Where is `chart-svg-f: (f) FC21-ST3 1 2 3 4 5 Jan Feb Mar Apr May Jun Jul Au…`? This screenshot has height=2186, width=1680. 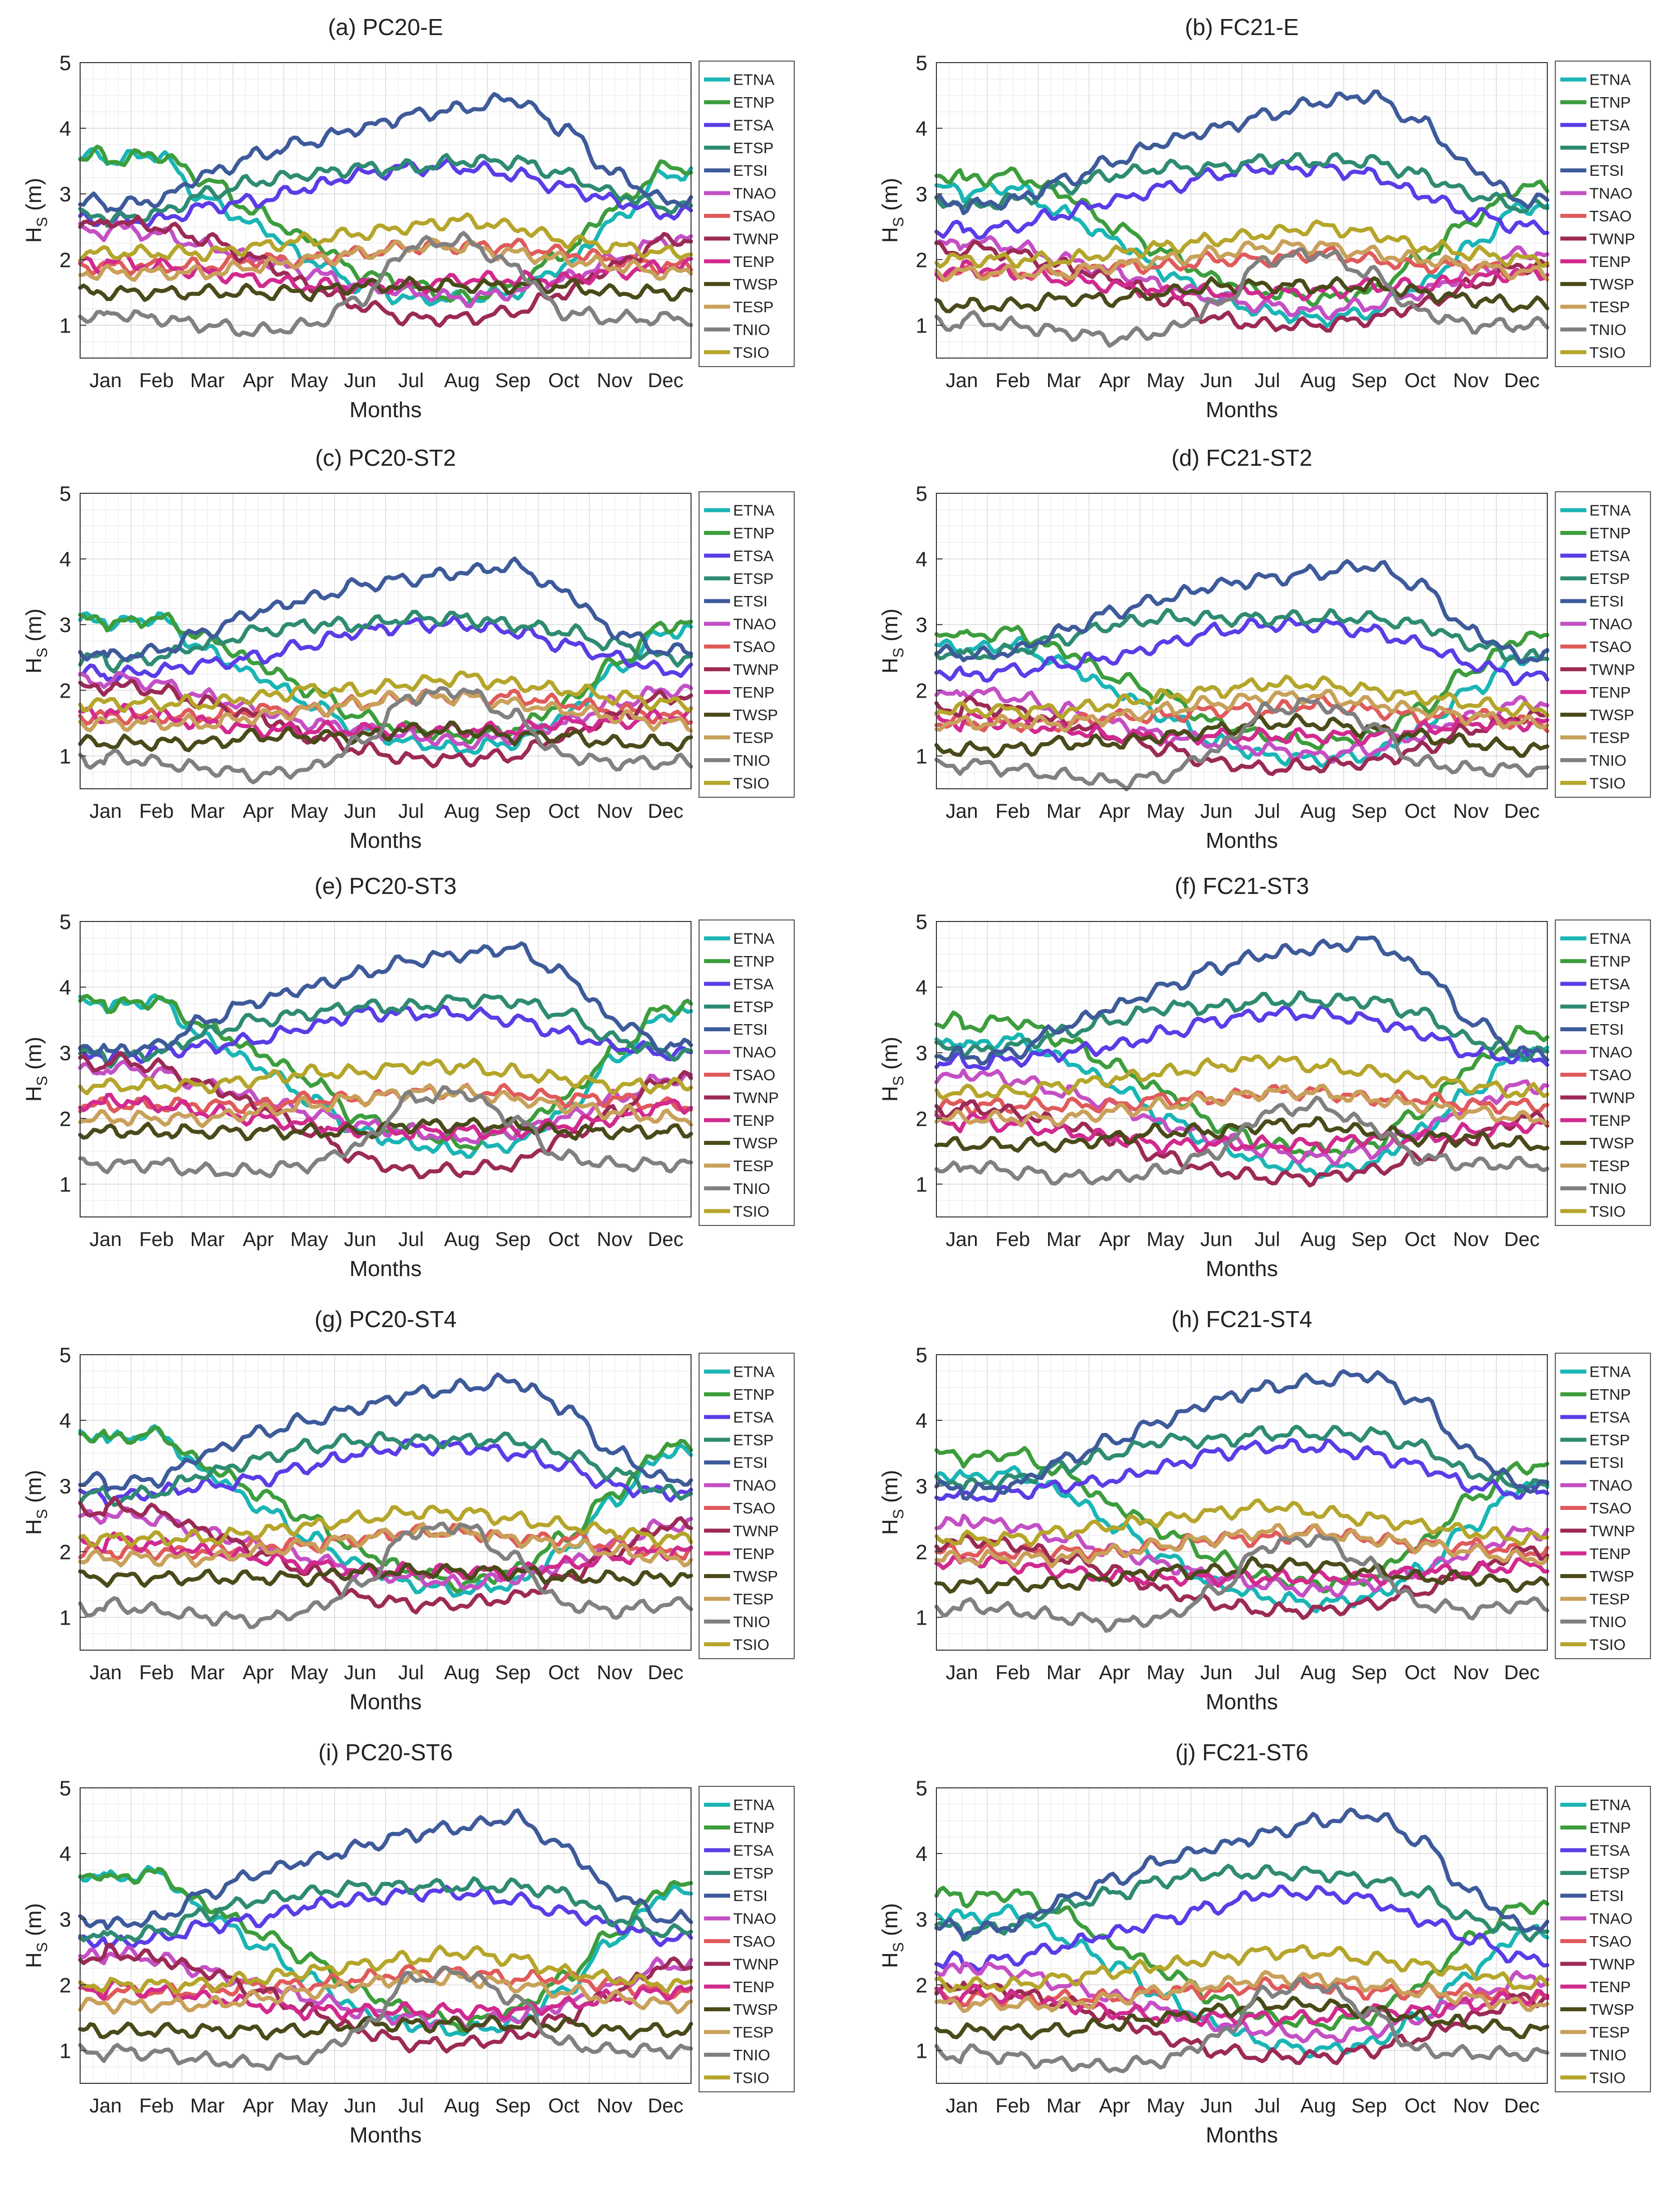 chart-svg-f: (f) FC21-ST3 1 2 3 4 5 Jan Feb Mar Apr May Jun Jul Au… is located at coordinates (1265, 1077).